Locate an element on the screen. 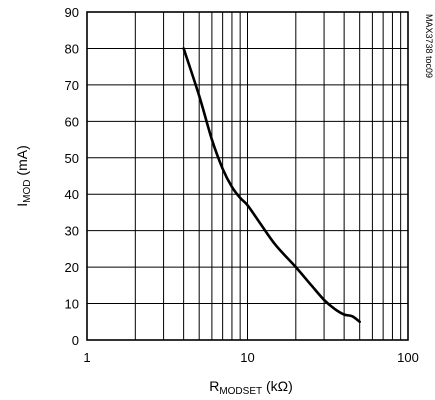 The height and width of the screenshot is (400, 435). y-tick-label: 90 is located at coordinates (72, 12).